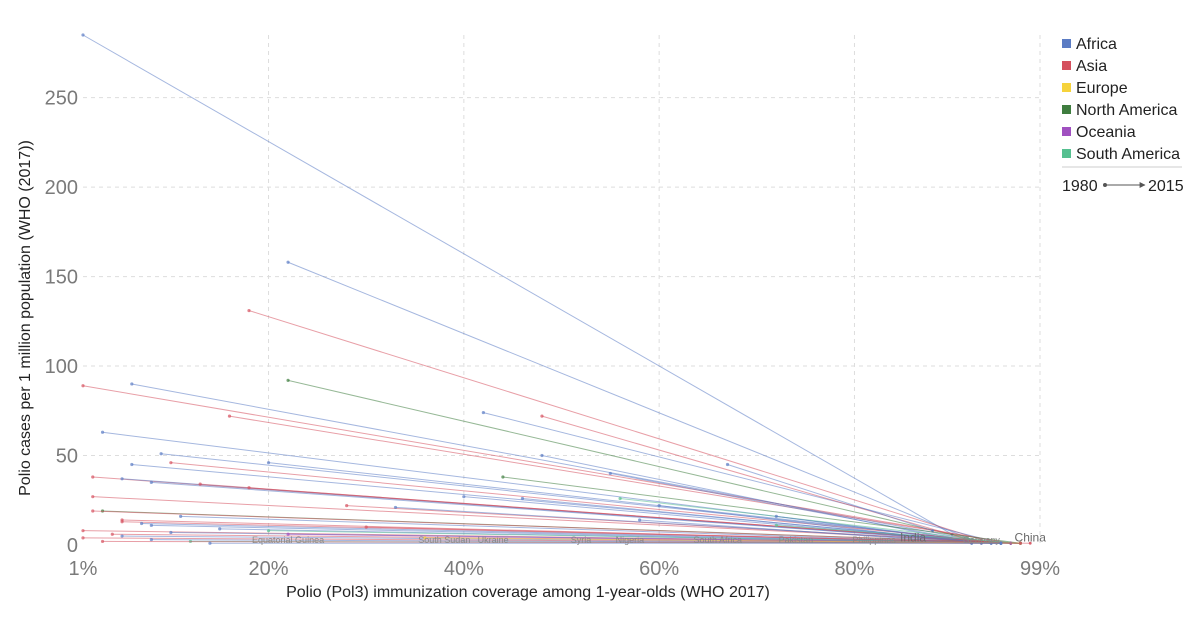  Describe the element at coordinates (1126, 110) in the screenshot. I see `legend-label-3: North America` at that location.